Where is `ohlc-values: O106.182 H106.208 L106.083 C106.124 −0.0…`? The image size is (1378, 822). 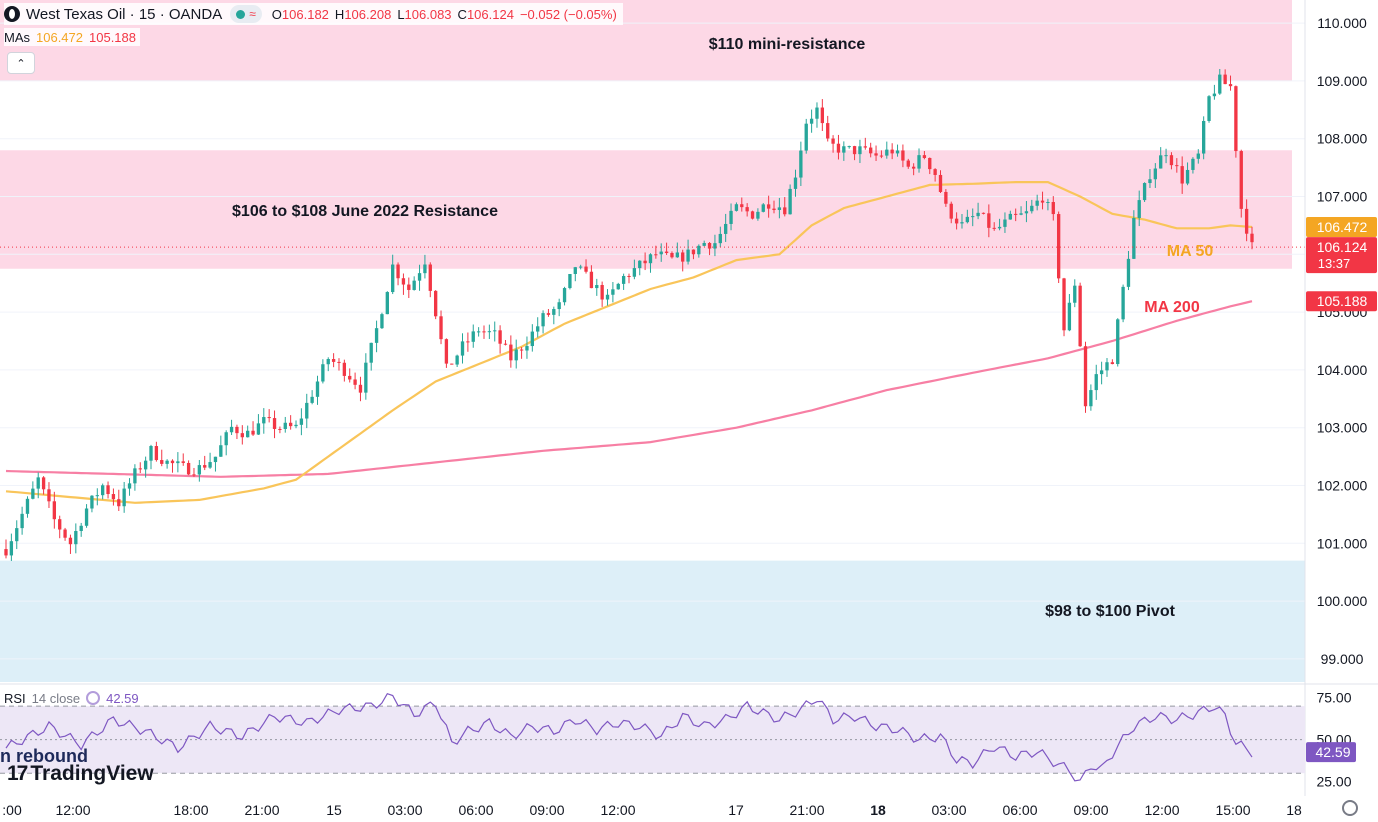
ohlc-values: O106.182 H106.208 L106.083 C106.124 −0.0… is located at coordinates (444, 14).